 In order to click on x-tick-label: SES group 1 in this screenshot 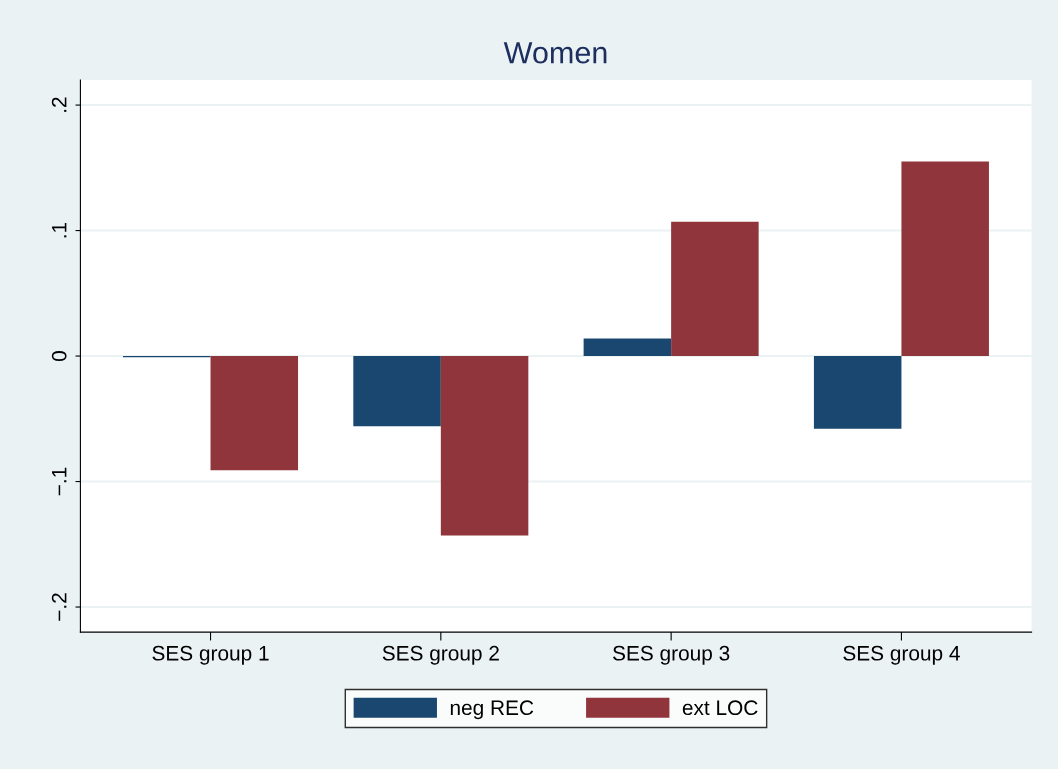, I will do `click(210, 655)`.